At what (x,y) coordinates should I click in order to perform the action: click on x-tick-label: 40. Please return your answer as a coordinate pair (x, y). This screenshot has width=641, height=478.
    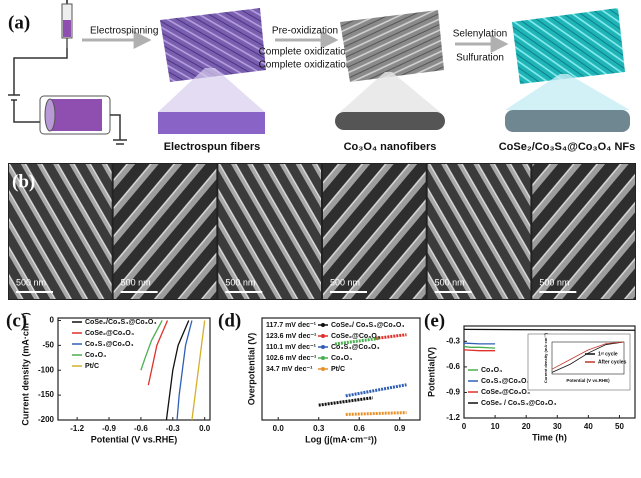
    Looking at the image, I should click on (588, 426).